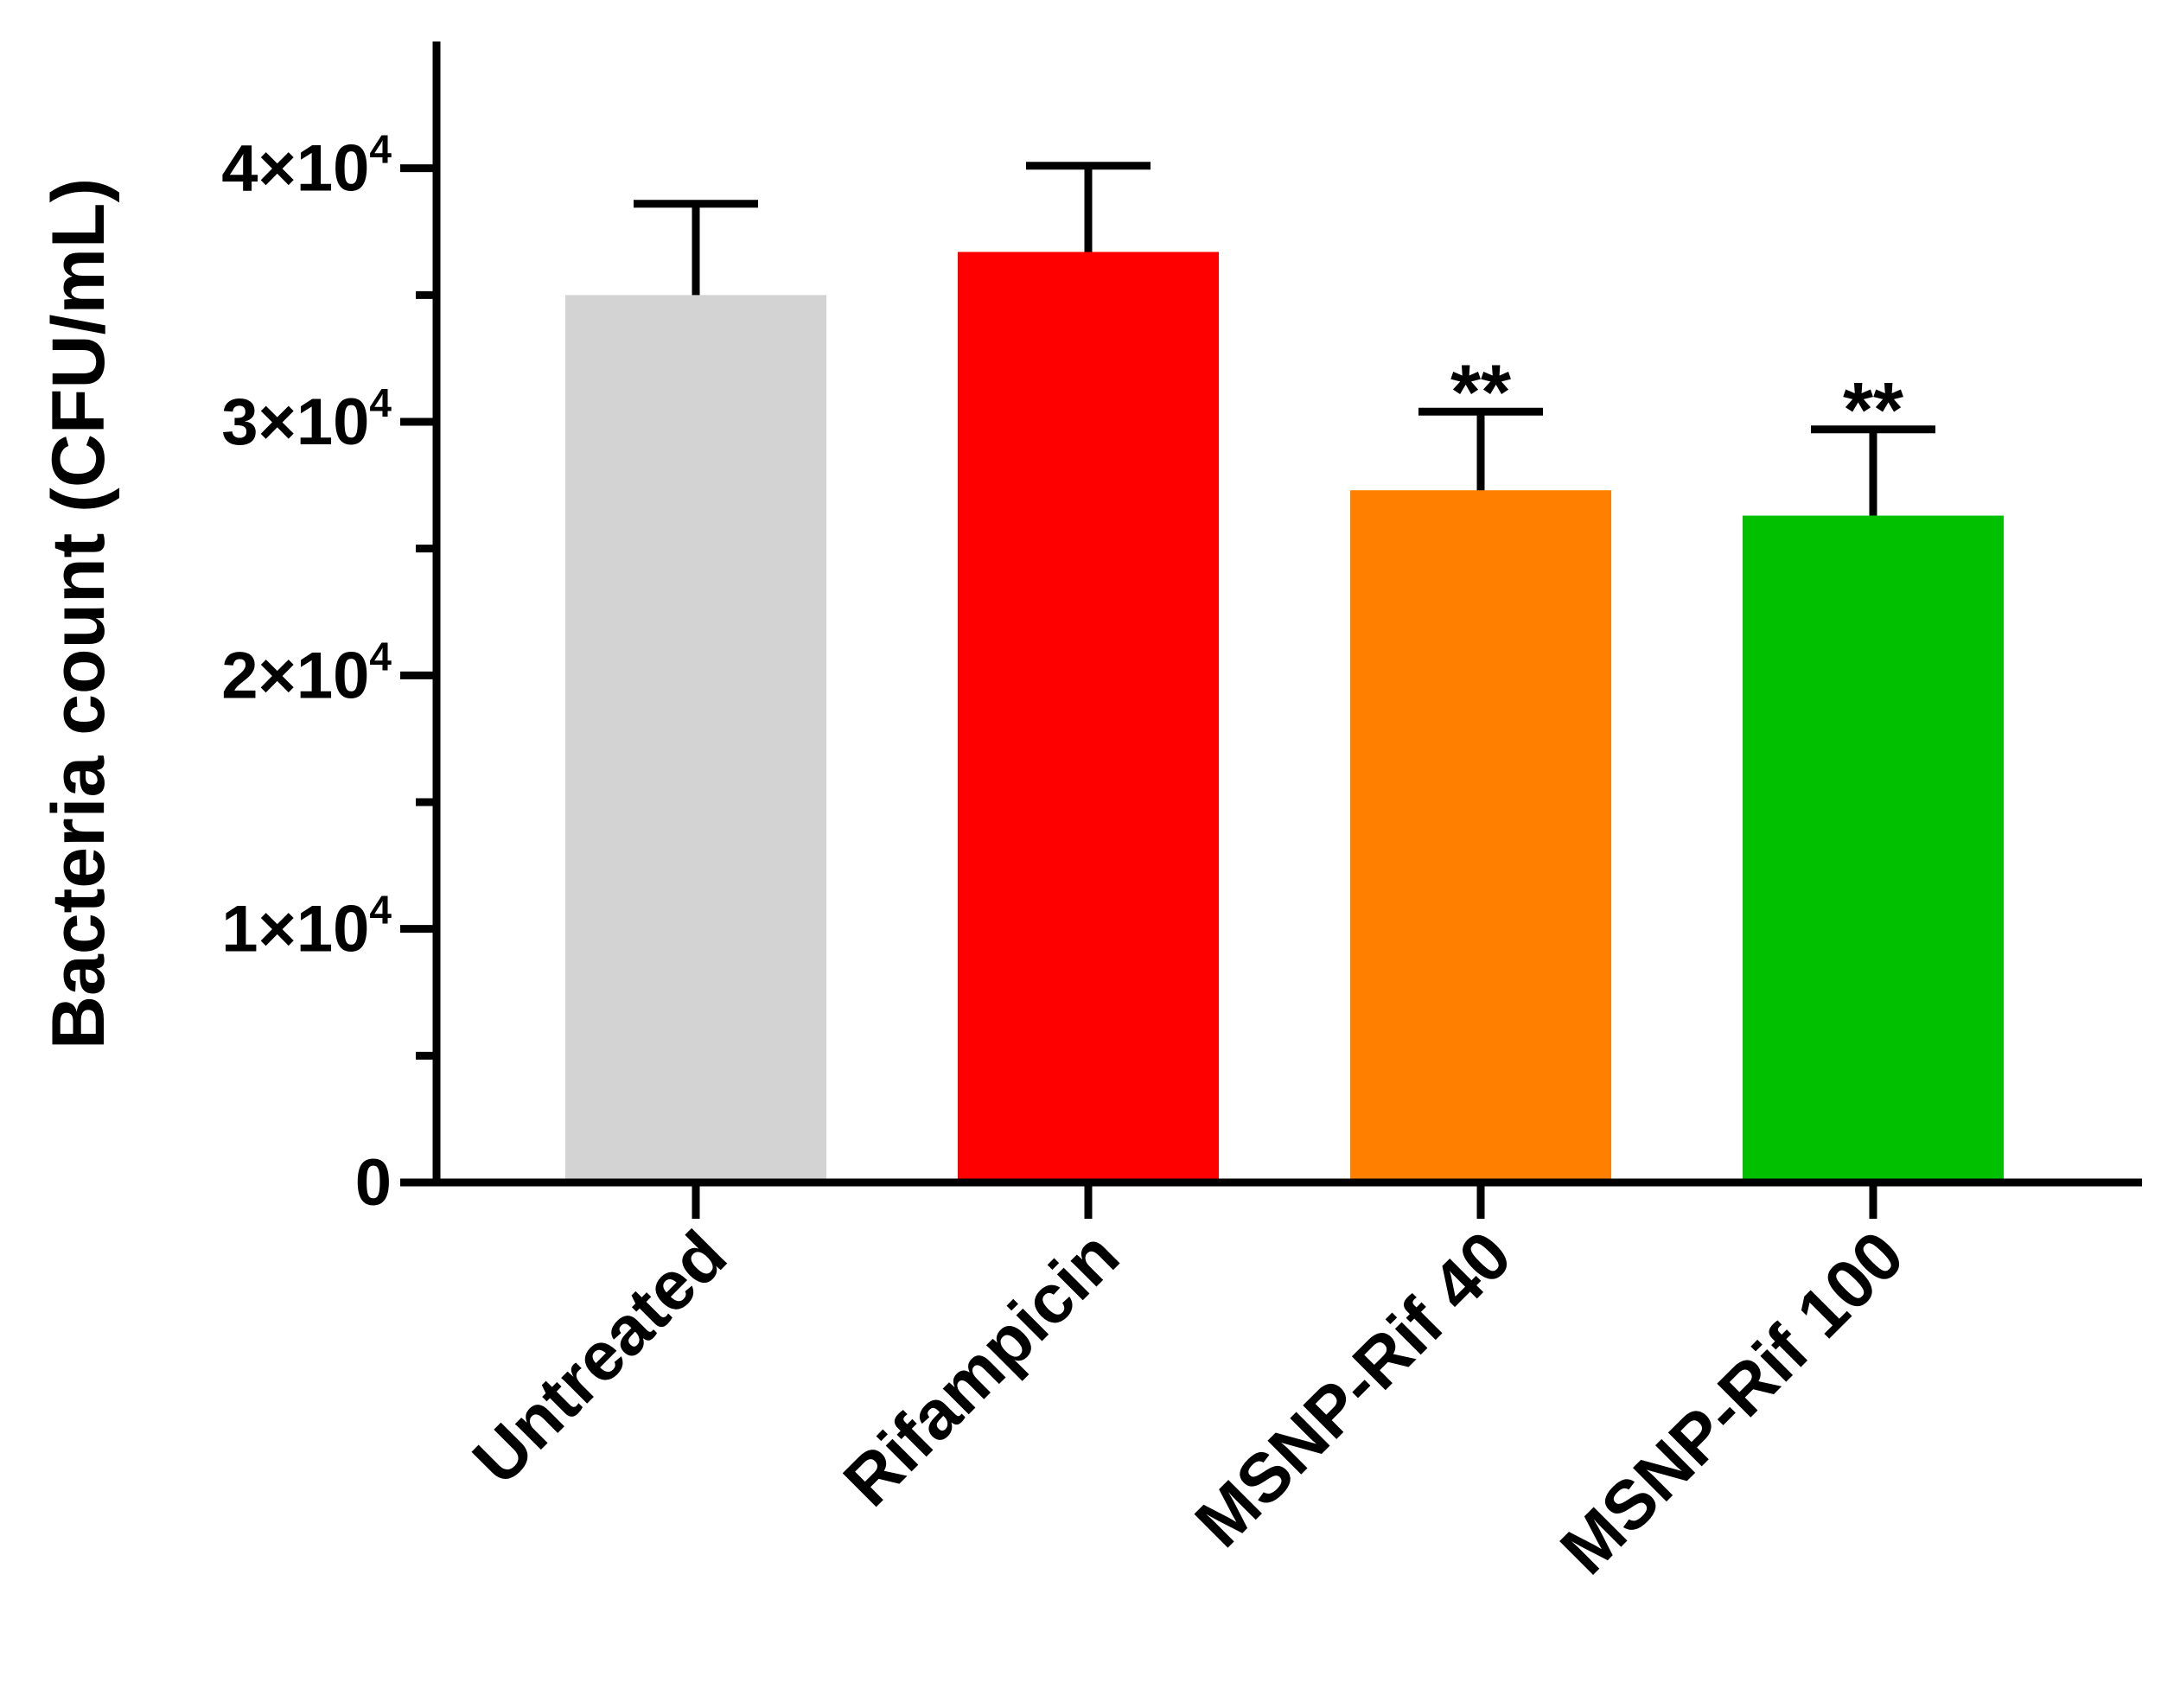 This screenshot has width=2161, height=1708. Describe the element at coordinates (1088, 717) in the screenshot. I see `bar-rifampicin` at that location.